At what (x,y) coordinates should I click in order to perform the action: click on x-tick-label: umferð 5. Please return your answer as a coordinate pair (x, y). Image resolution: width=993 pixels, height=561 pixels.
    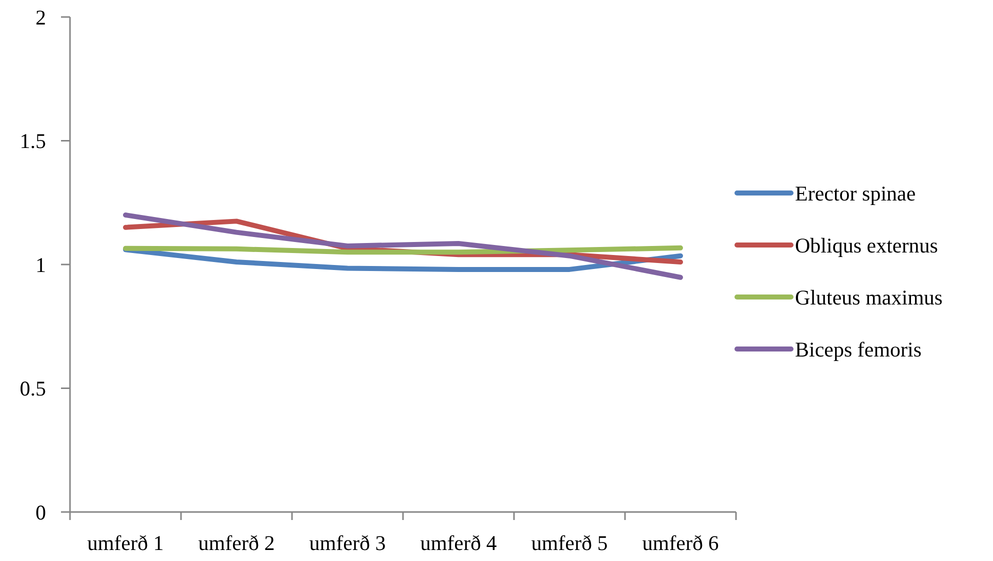
    Looking at the image, I should click on (569, 543).